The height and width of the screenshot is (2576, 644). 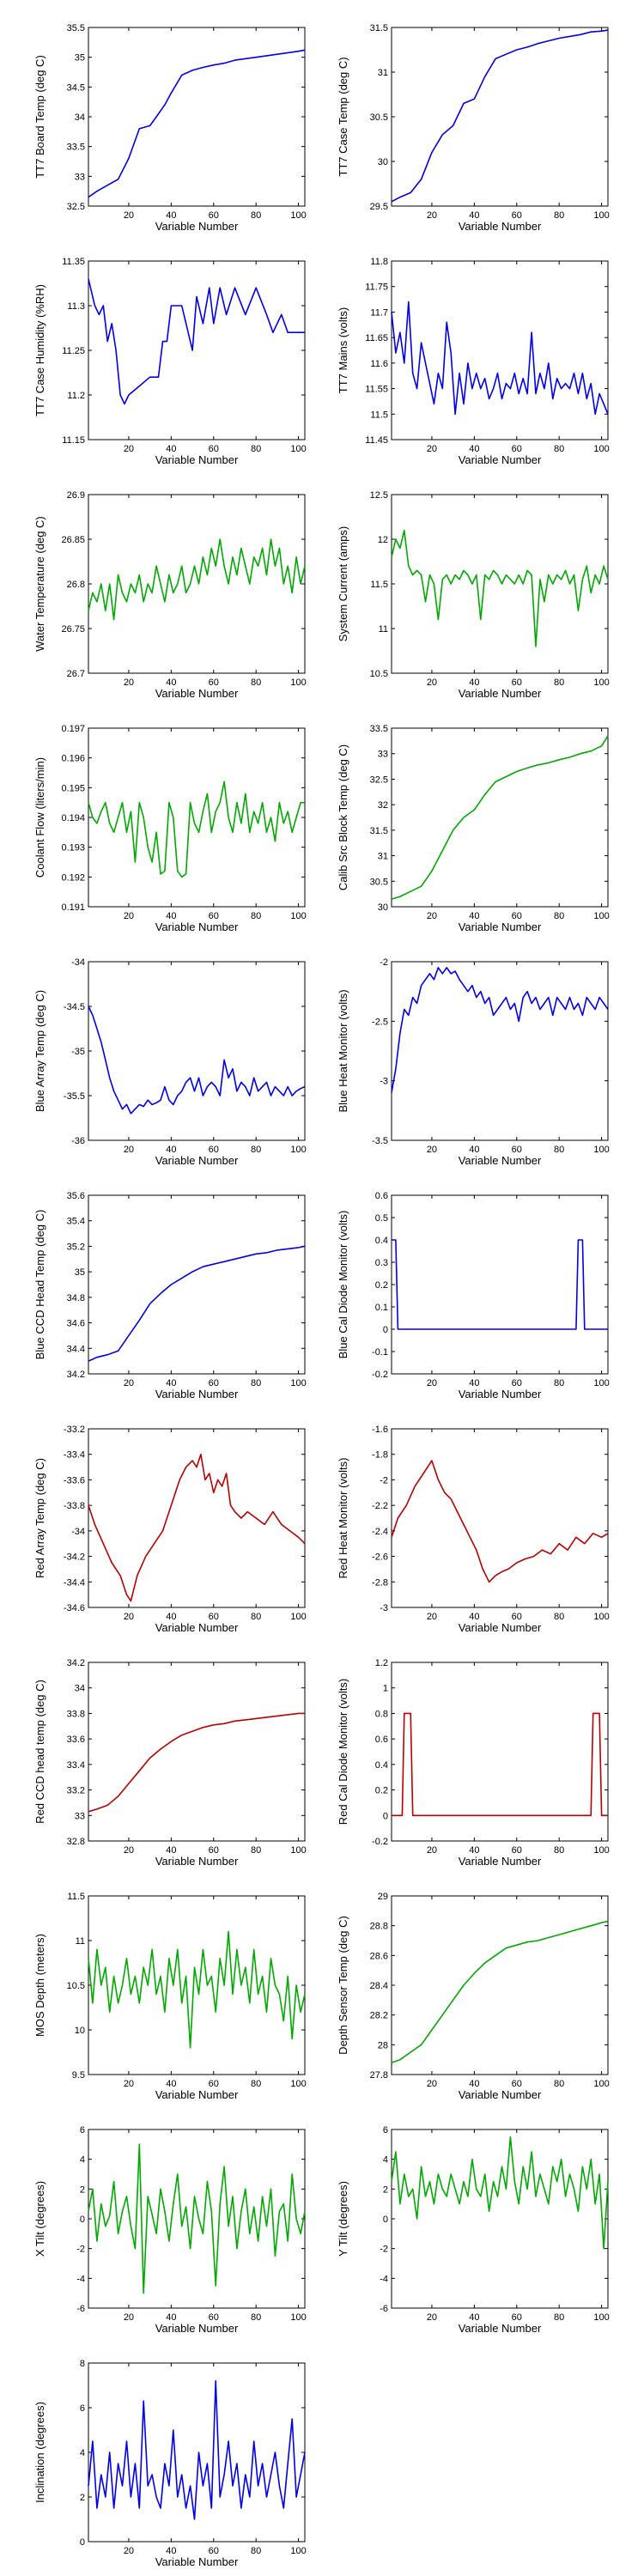 What do you see at coordinates (381, 1765) in the screenshot?
I see `y-tick-label: 0.4` at bounding box center [381, 1765].